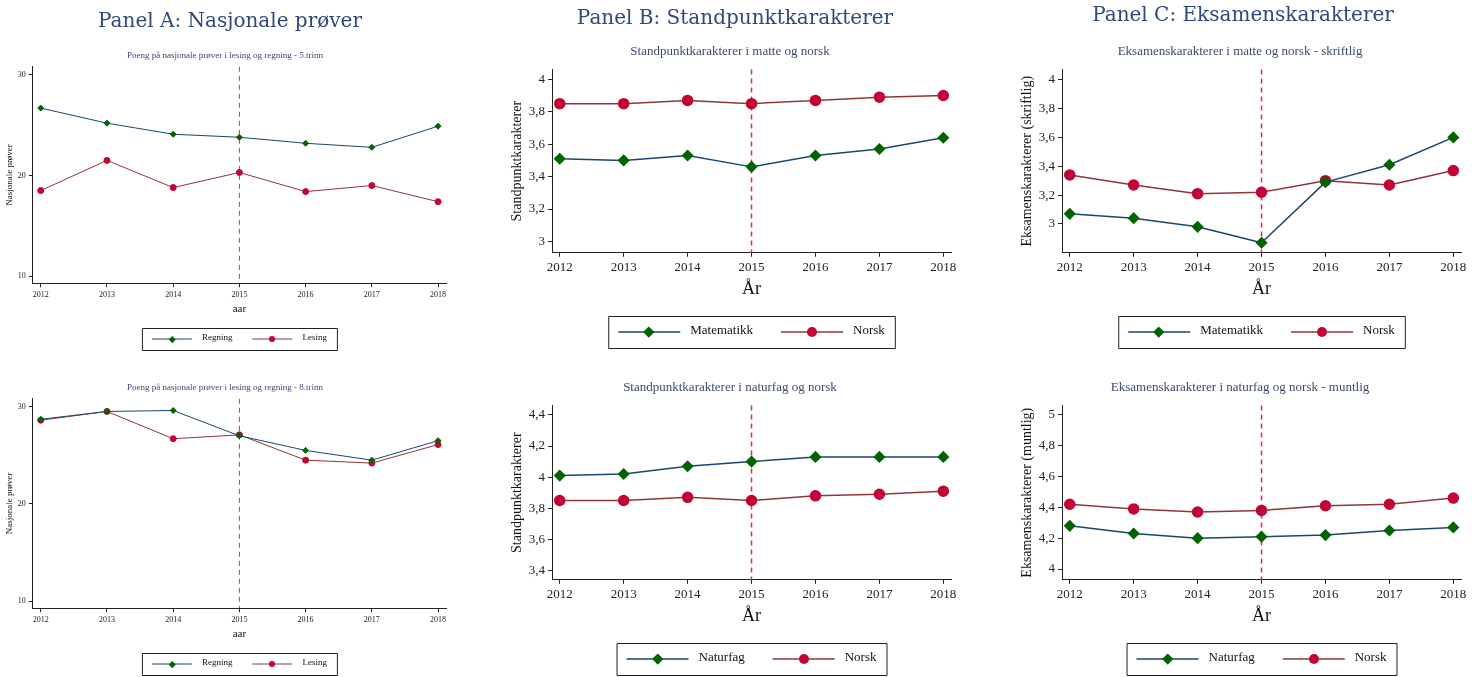  Describe the element at coordinates (1243, 14) in the screenshot. I see `text: Panel C: Eksamenskarakterer` at that location.